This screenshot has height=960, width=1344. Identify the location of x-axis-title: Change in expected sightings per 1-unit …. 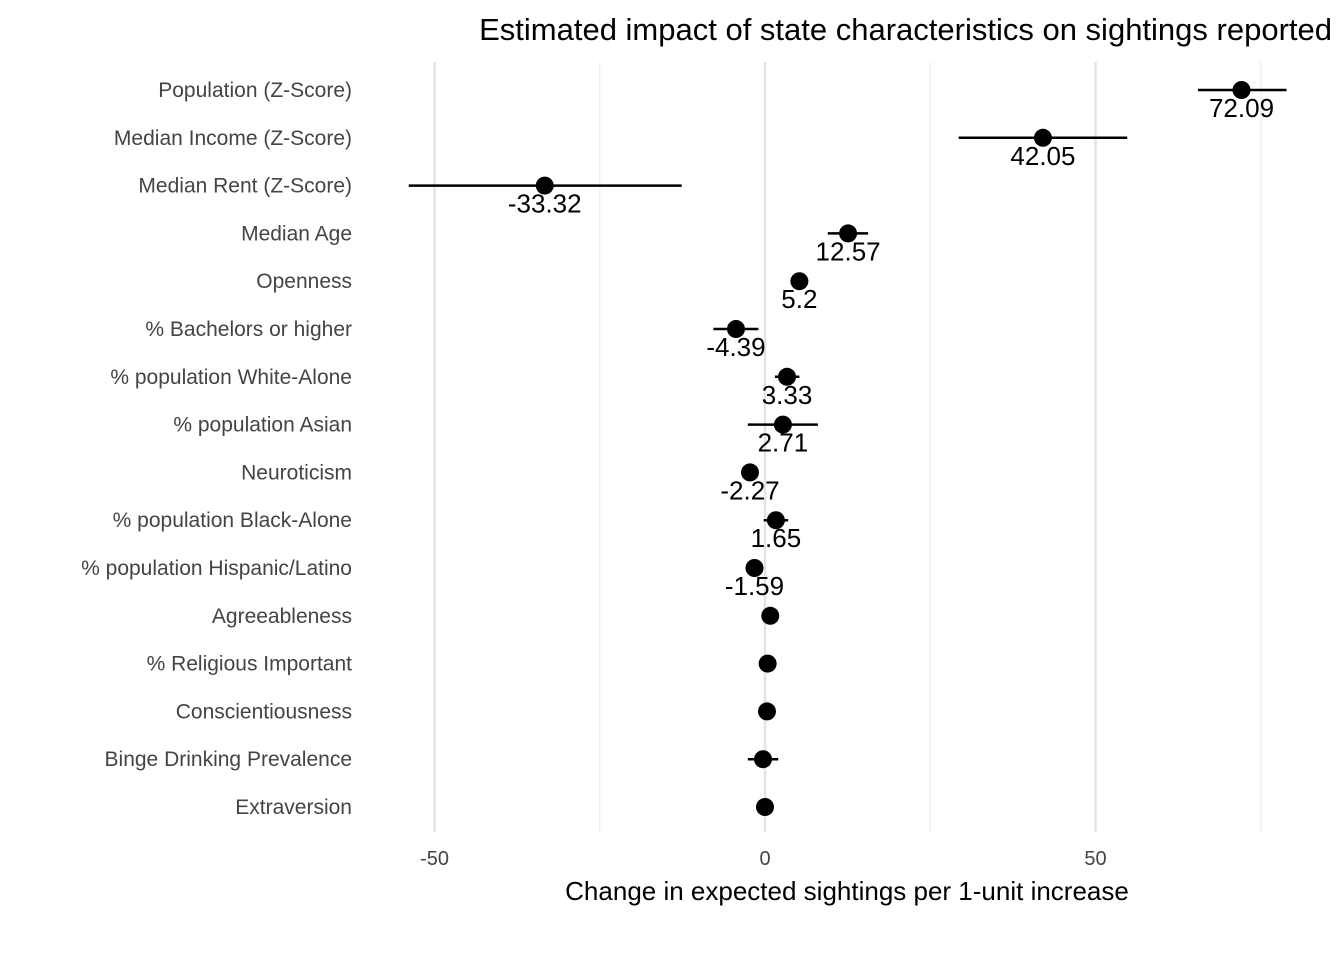
(847, 891).